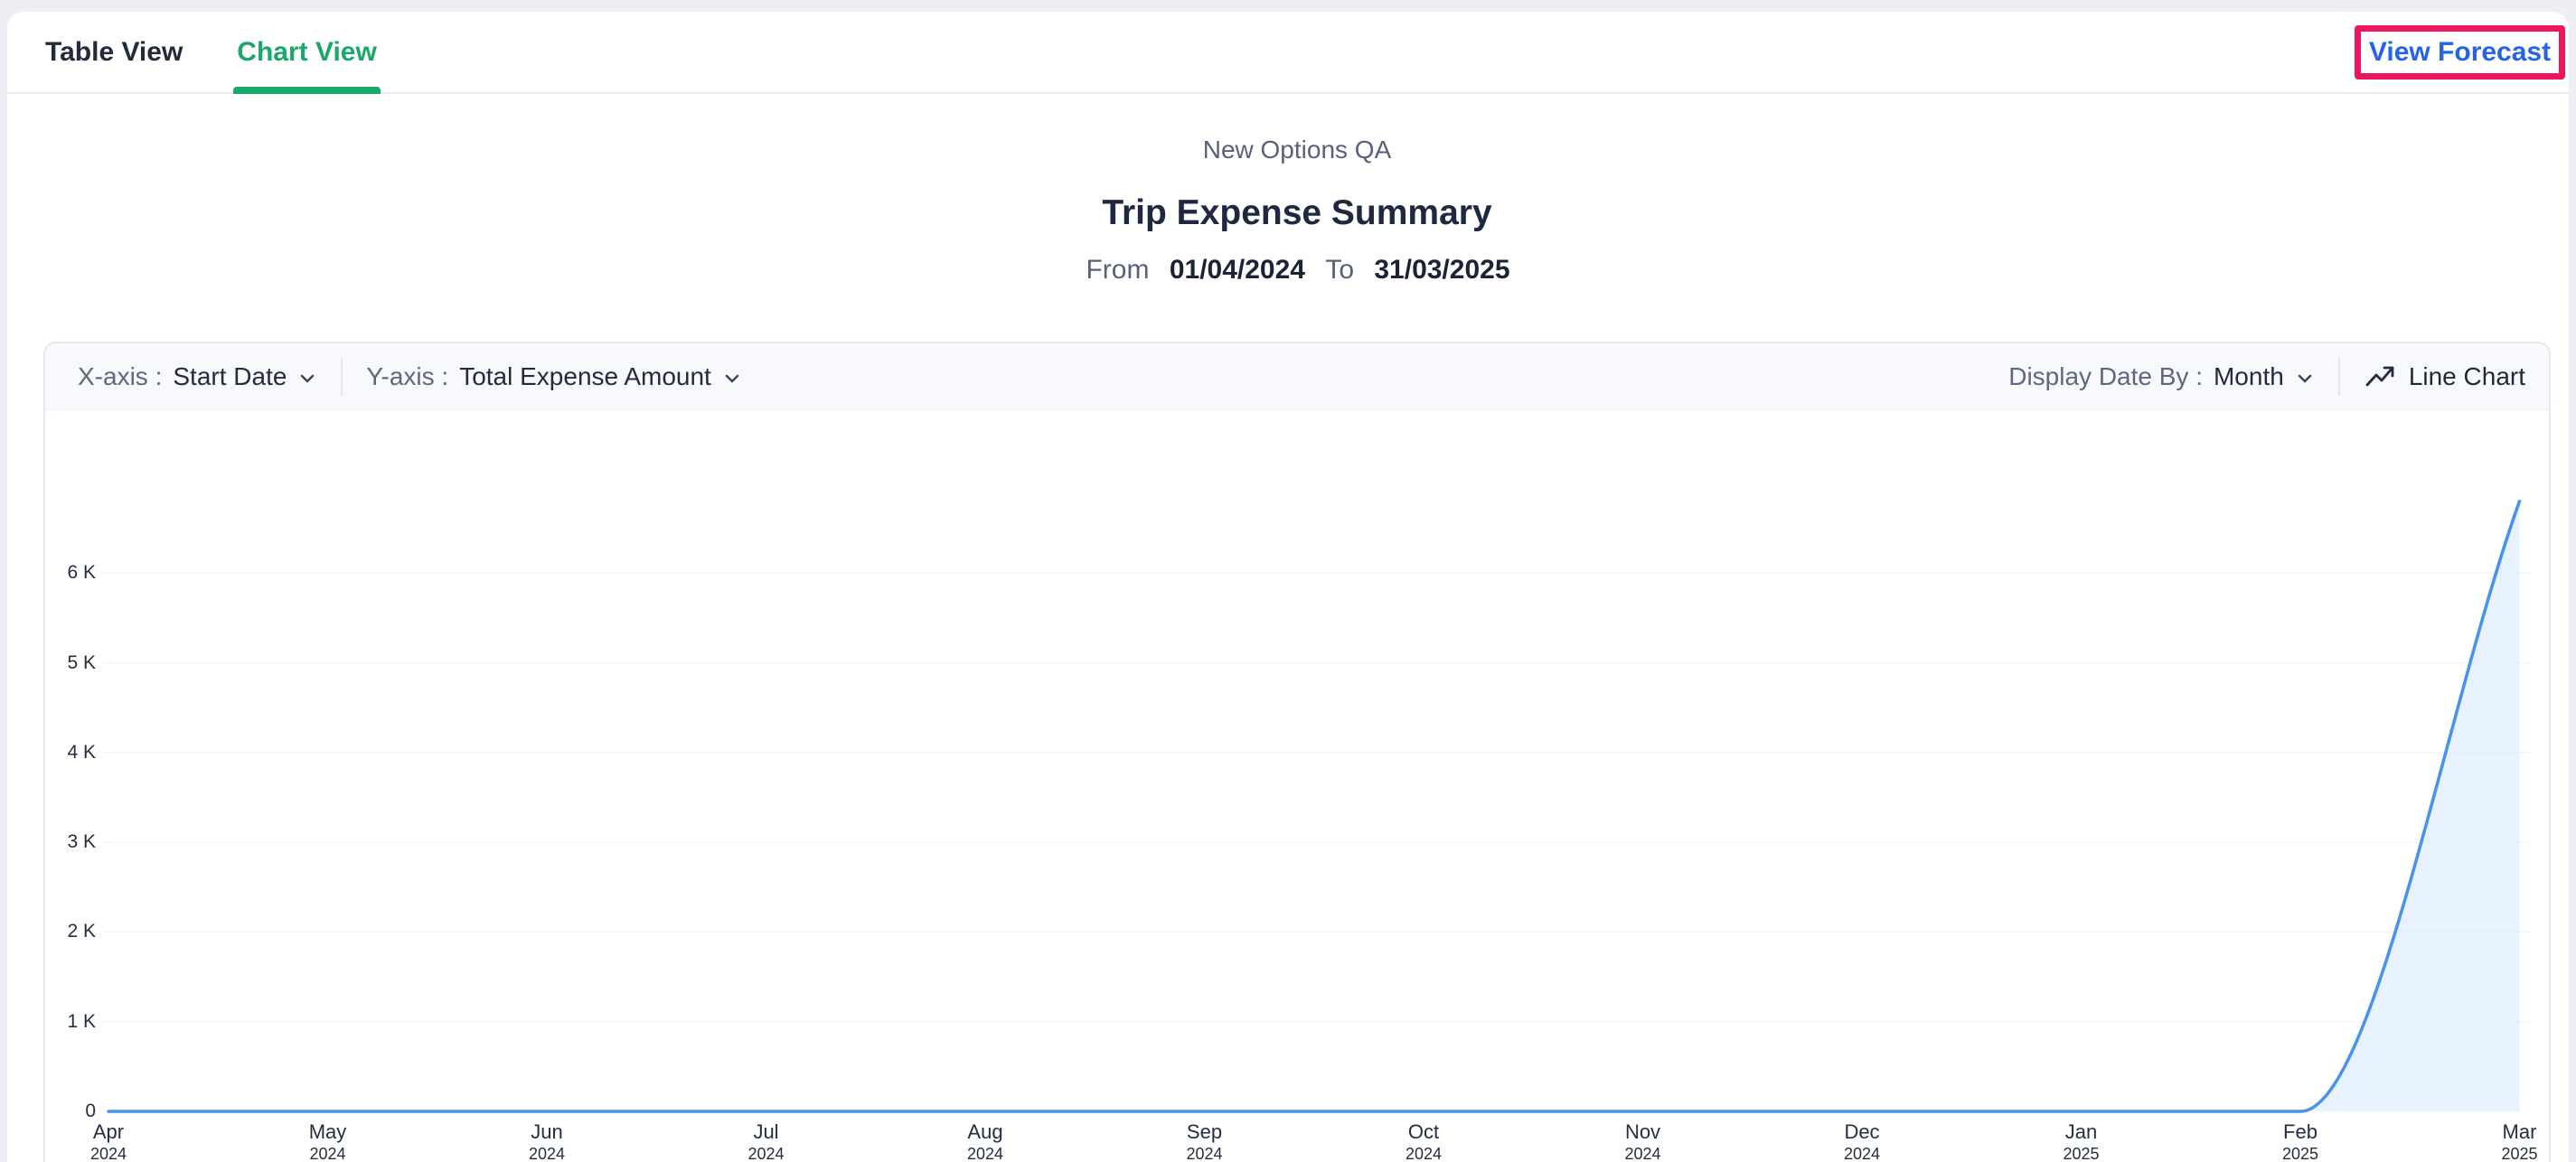  I want to click on report-name-link: New Options QA, so click(1297, 150).